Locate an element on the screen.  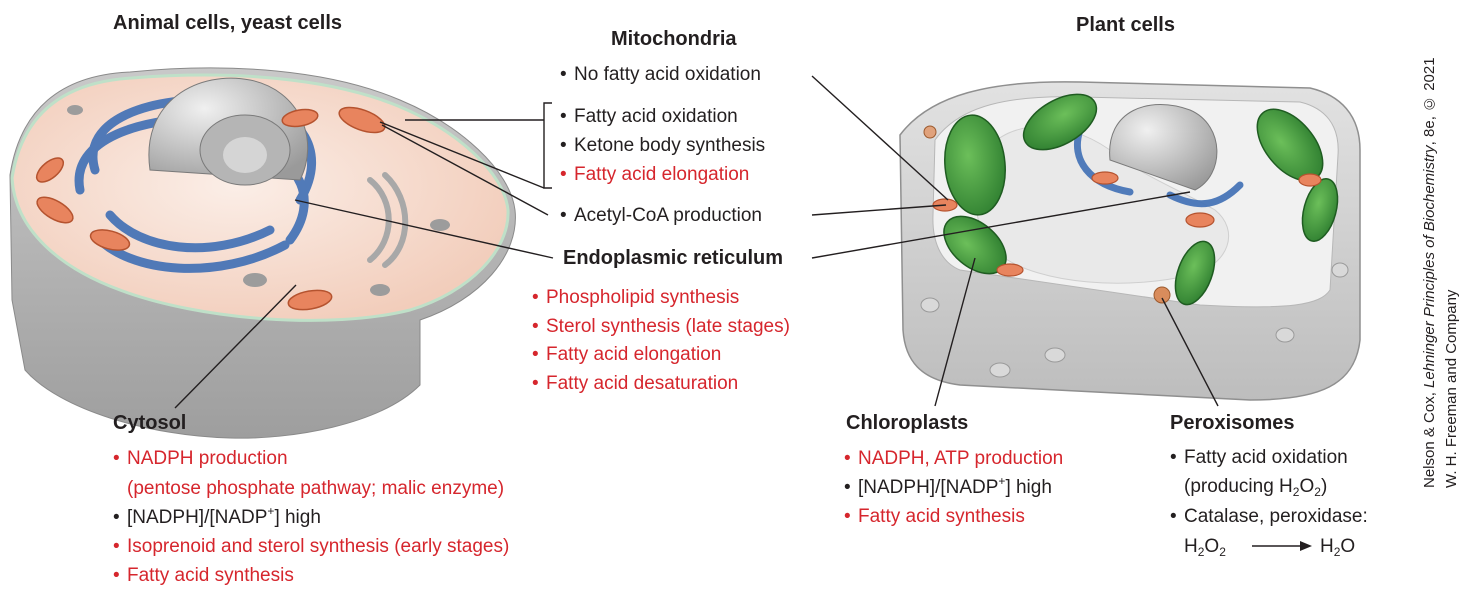
chloro-fatty-acid: Fatty acid synthesis is located at coordinates (934, 516).